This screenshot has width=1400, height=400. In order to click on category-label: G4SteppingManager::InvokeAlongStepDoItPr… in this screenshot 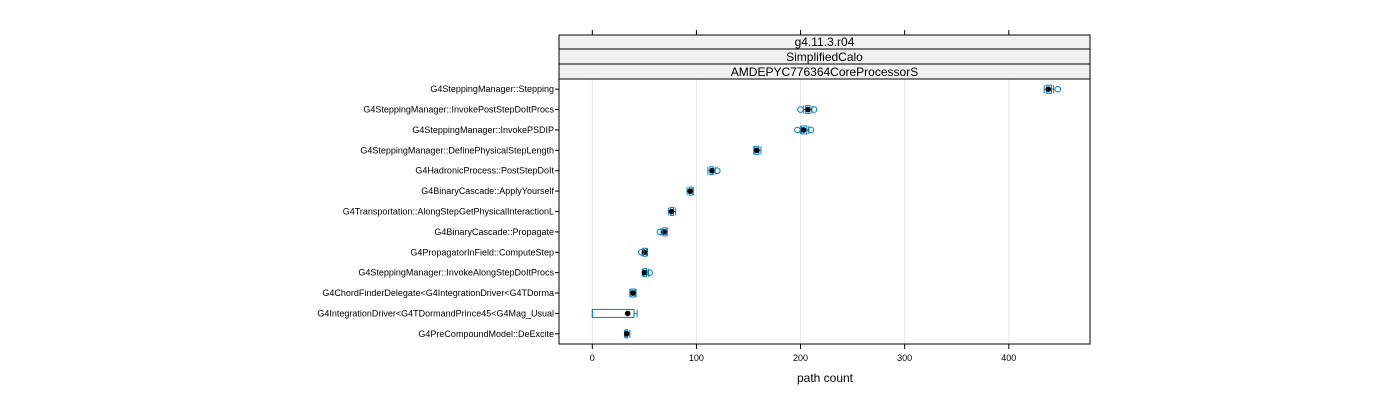, I will do `click(456, 273)`.